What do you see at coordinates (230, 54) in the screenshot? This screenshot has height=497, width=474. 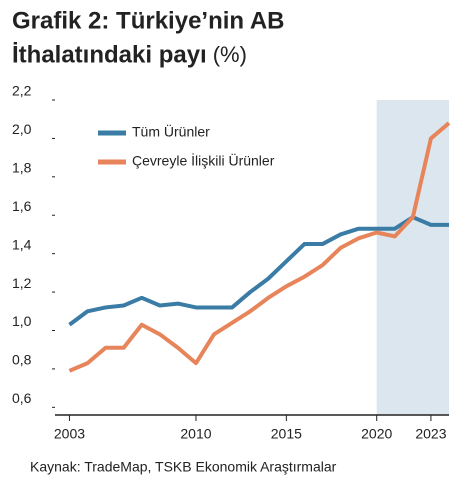 I see `chart-title-unit: (%)` at bounding box center [230, 54].